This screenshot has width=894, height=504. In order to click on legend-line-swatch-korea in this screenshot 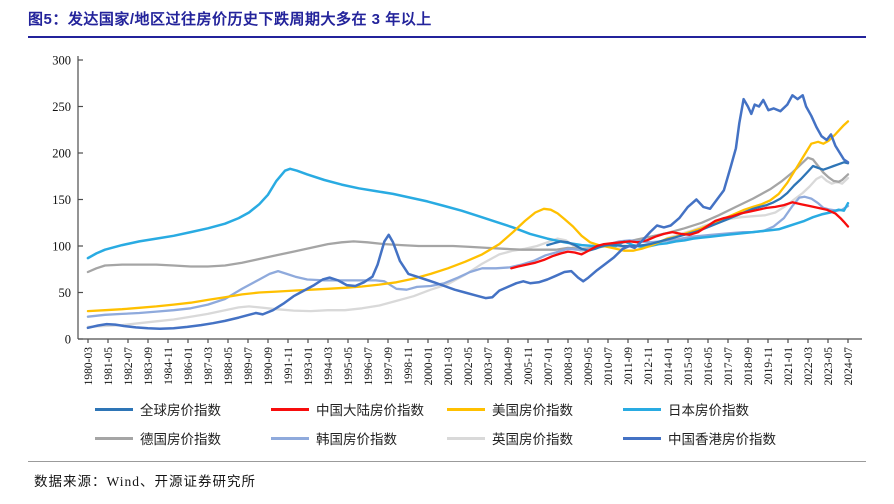, I will do `click(290, 438)`.